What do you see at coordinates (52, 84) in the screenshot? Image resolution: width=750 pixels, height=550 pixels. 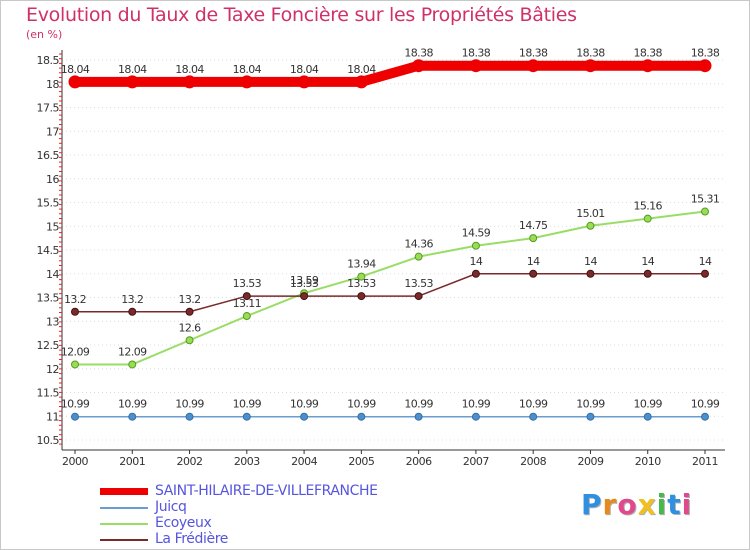 I see `y-tick-label: 18` at bounding box center [52, 84].